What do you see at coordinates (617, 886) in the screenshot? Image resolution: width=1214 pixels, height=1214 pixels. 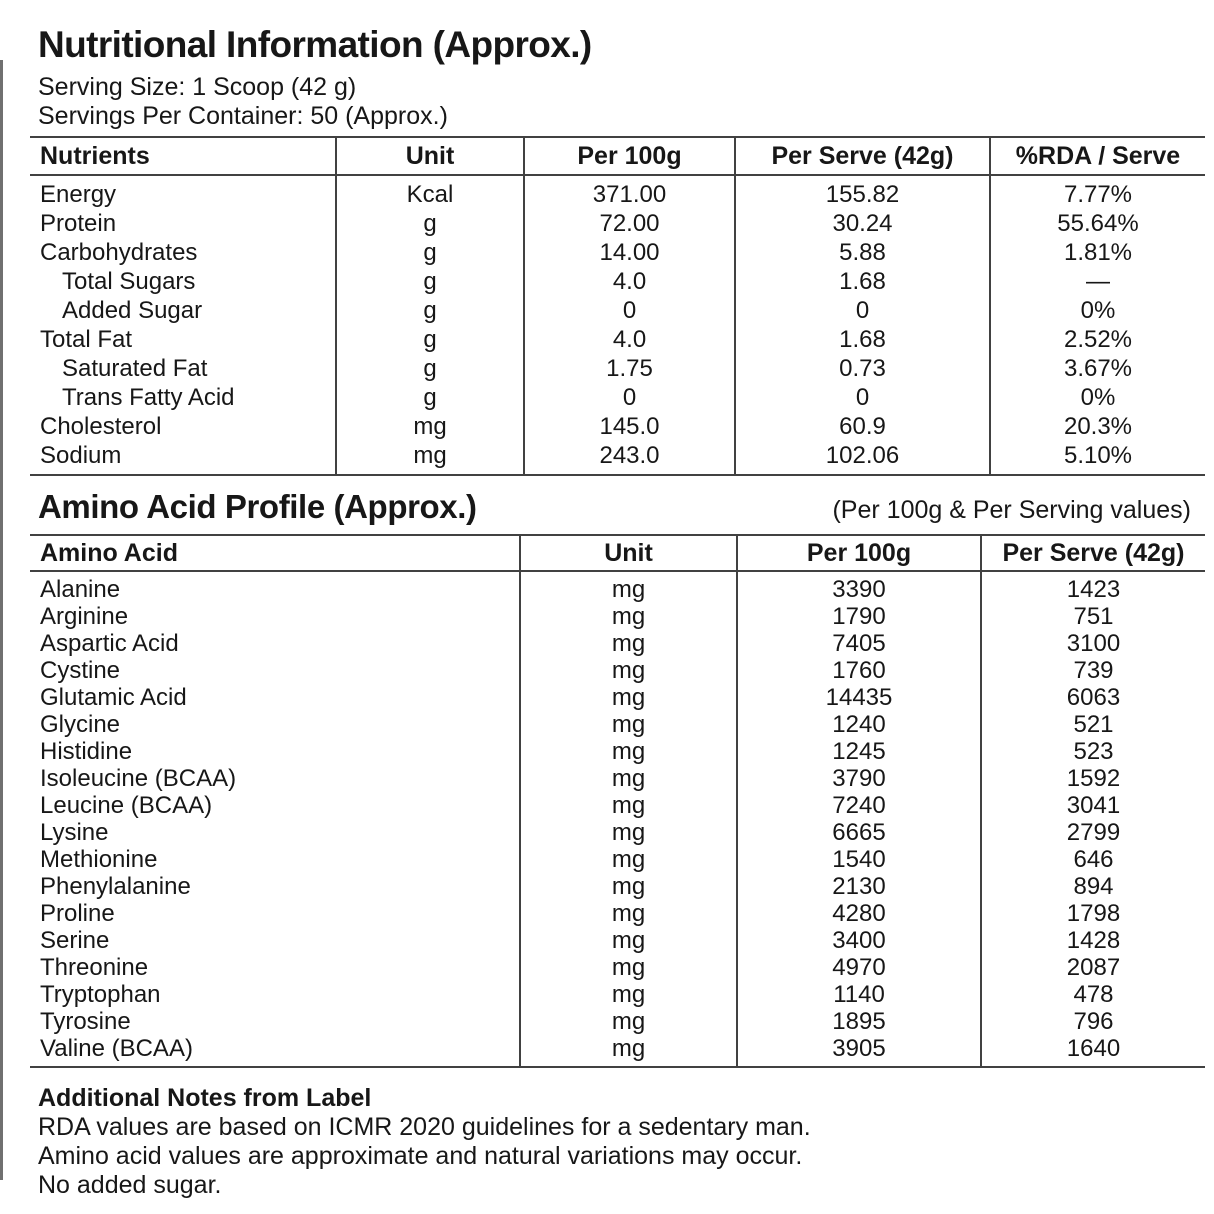 I see `amino-acid-row: Phenylalanine mg 2130 894` at bounding box center [617, 886].